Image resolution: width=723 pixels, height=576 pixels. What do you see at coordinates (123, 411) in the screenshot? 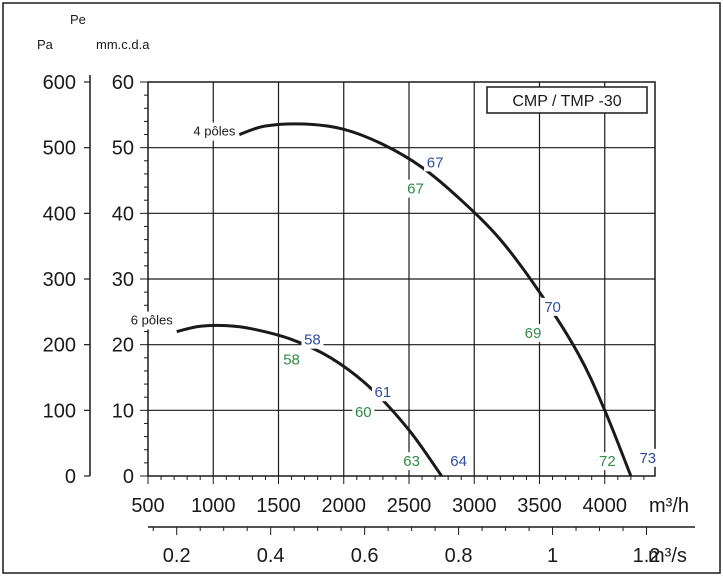
I see `mm-tick-label: 10` at bounding box center [123, 411].